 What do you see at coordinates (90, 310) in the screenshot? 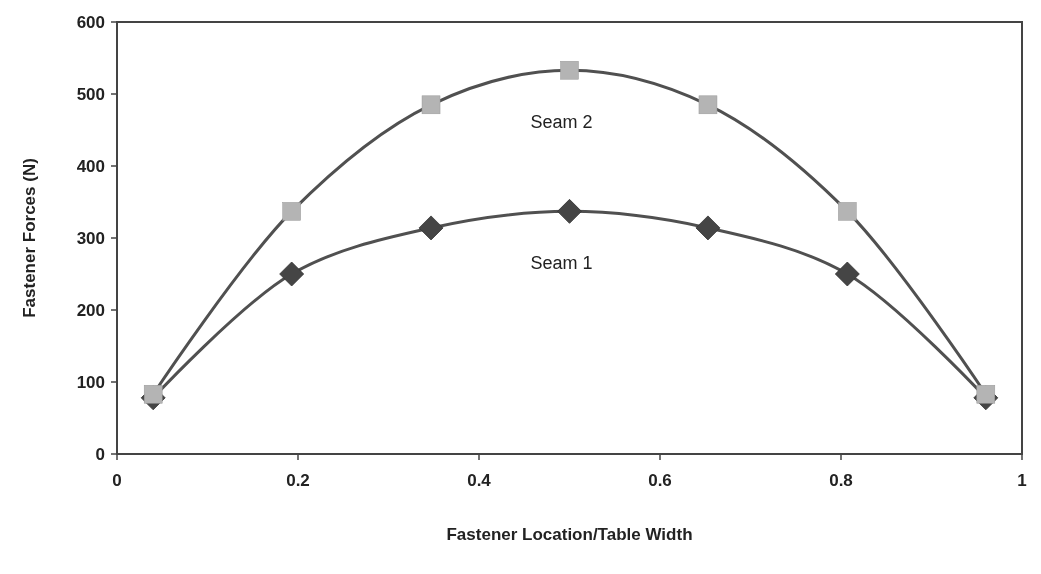
I see `y-tick-label: 200` at bounding box center [90, 310].